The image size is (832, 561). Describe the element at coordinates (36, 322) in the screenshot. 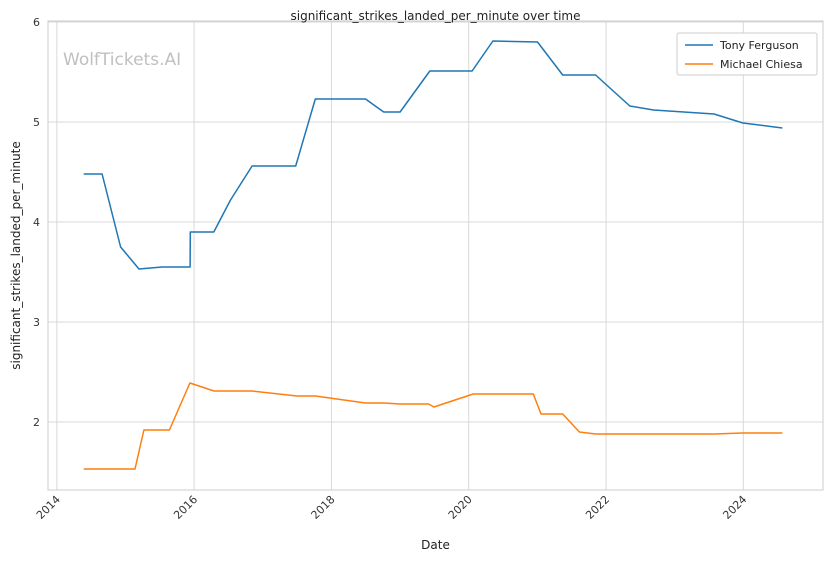

I see `y-tick-label: 3` at that location.